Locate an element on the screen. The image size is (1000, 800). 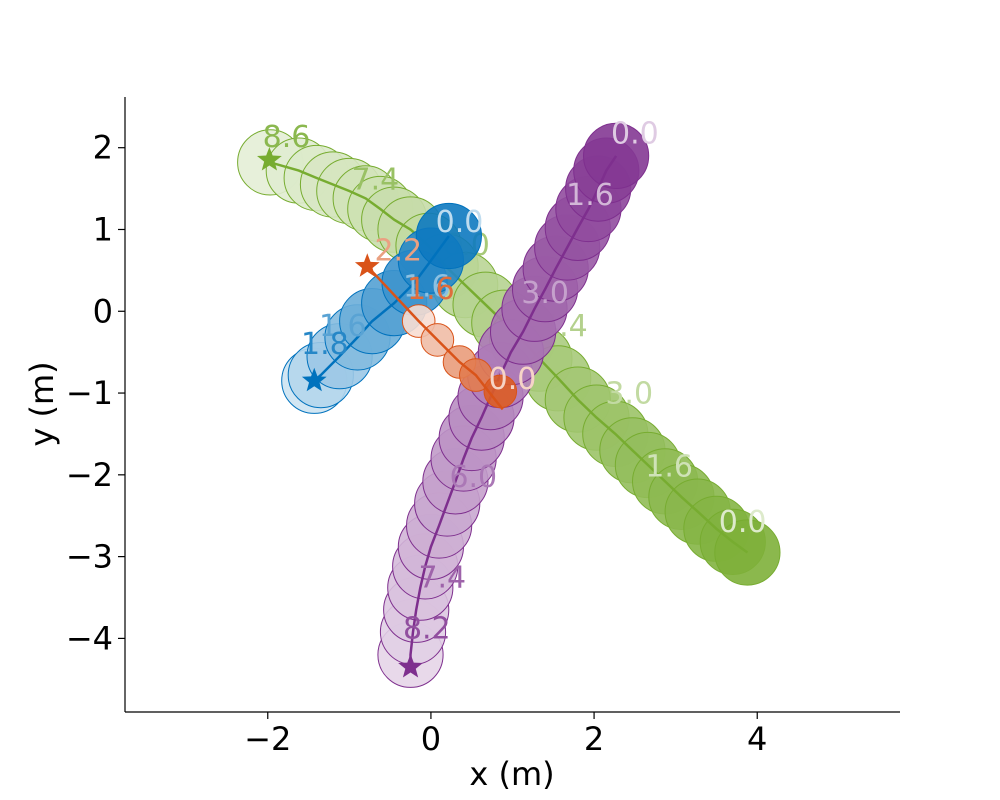
y-tick-label: −3 is located at coordinates (89, 557).